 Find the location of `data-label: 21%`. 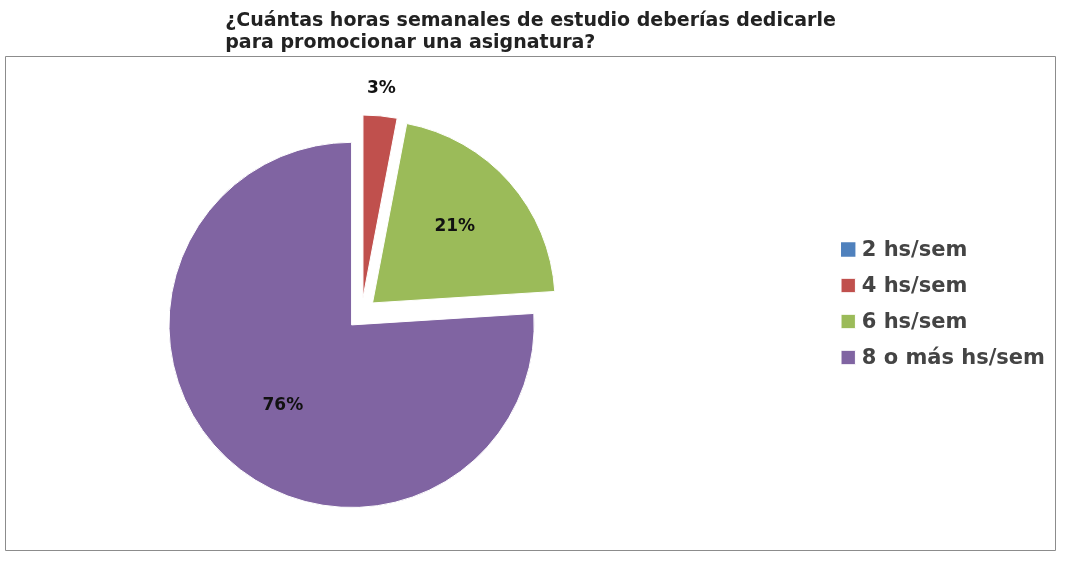

data-label: 21% is located at coordinates (455, 224).